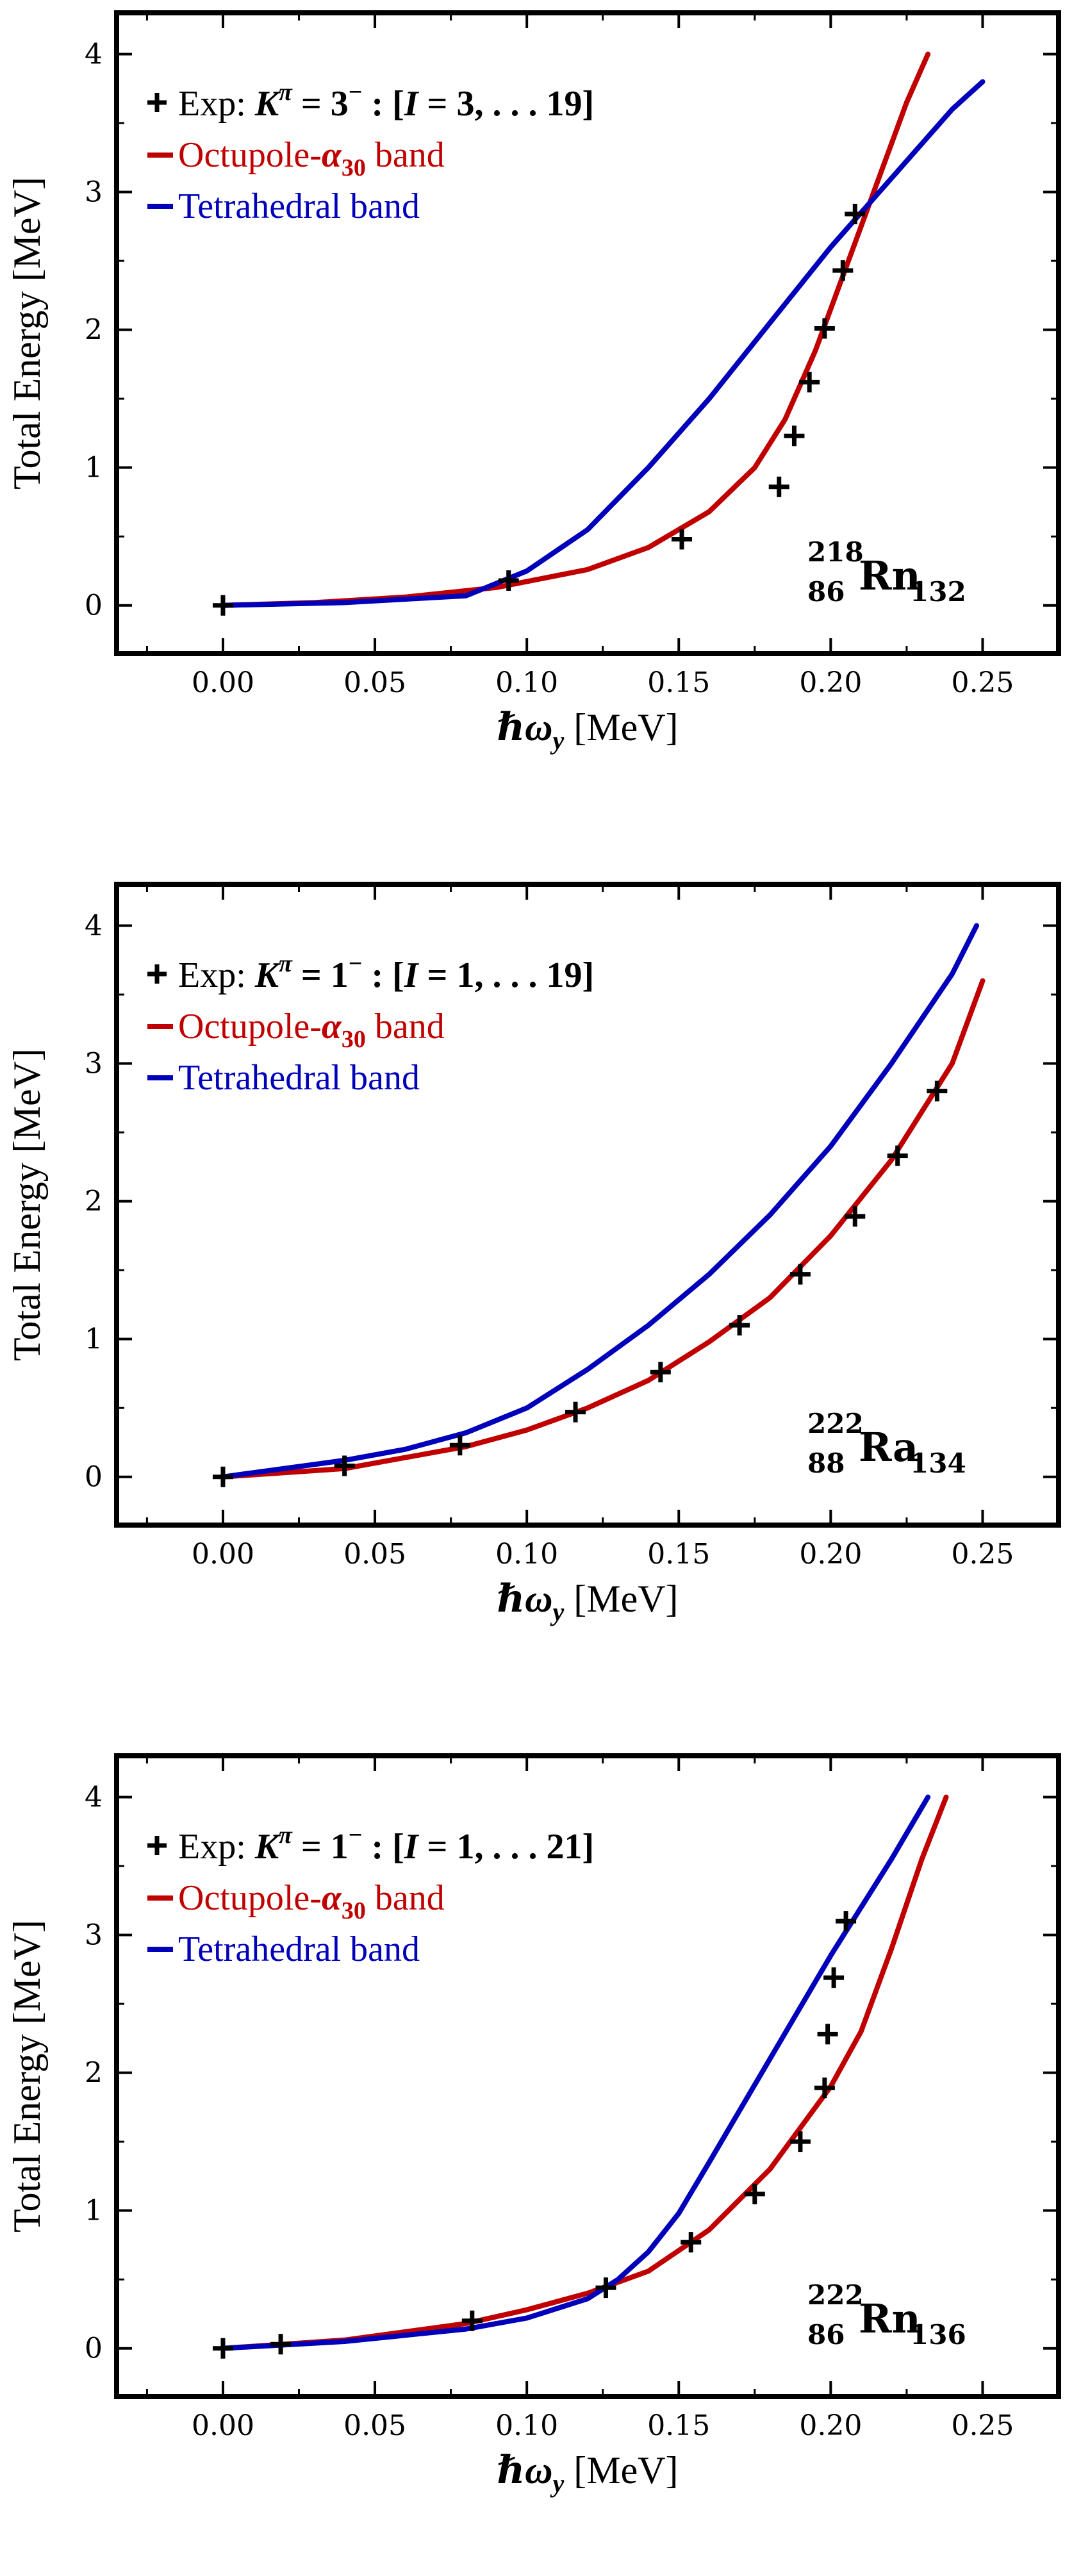 The height and width of the screenshot is (2576, 1065). I want to click on chart-2-y-tick-label: 2, so click(94, 1201).